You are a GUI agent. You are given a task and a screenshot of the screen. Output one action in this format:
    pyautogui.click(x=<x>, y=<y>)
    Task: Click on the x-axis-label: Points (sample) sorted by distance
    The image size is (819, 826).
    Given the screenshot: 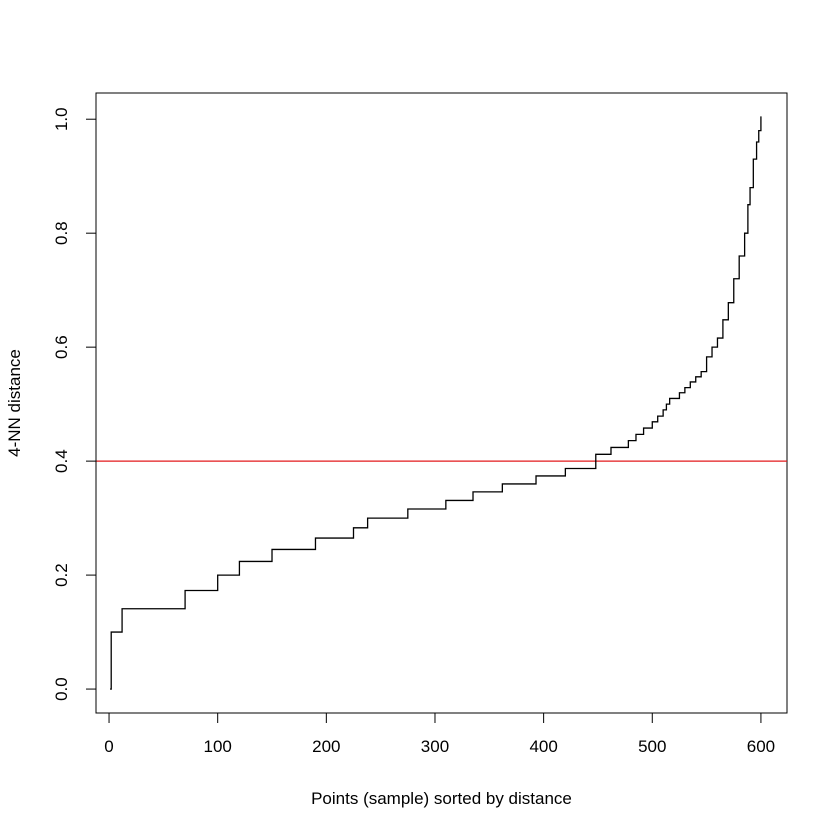 What is the action you would take?
    pyautogui.click(x=441, y=798)
    